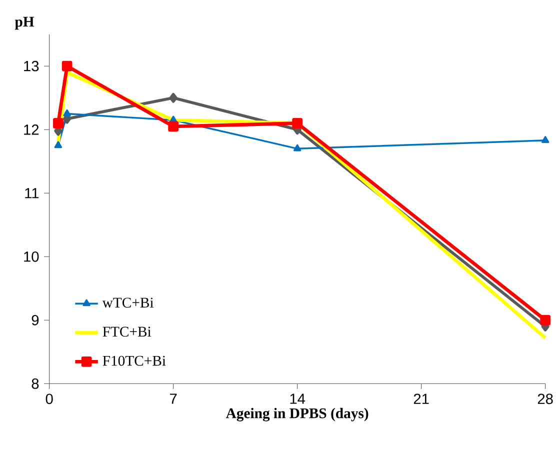  I want to click on legend-label: F10TC+Bi, so click(134, 361).